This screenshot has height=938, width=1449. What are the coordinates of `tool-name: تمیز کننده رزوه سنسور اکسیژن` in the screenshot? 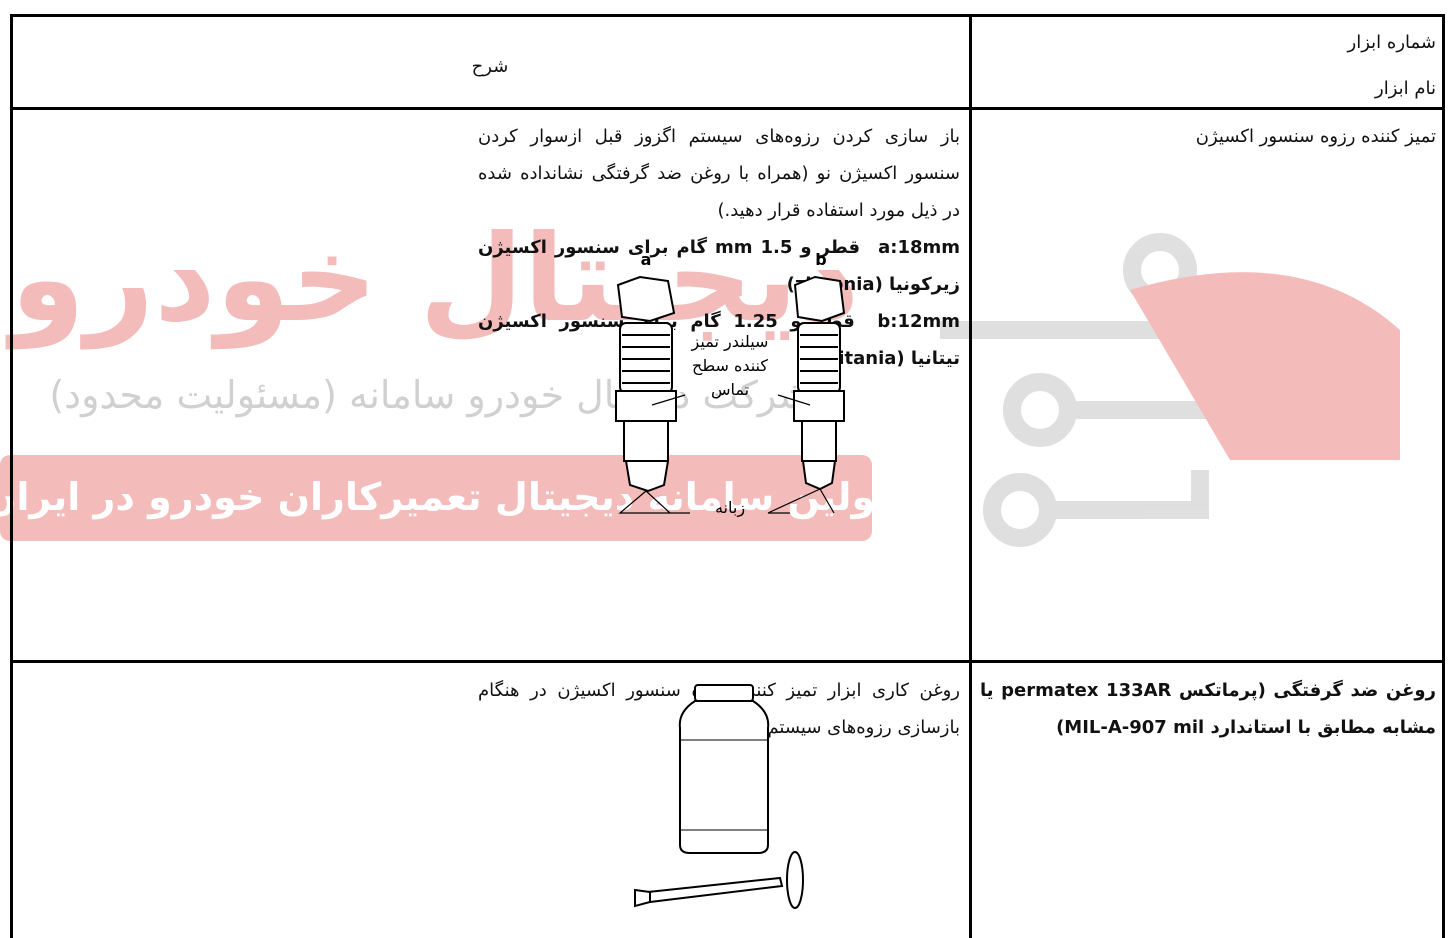 It's located at (1315, 136).